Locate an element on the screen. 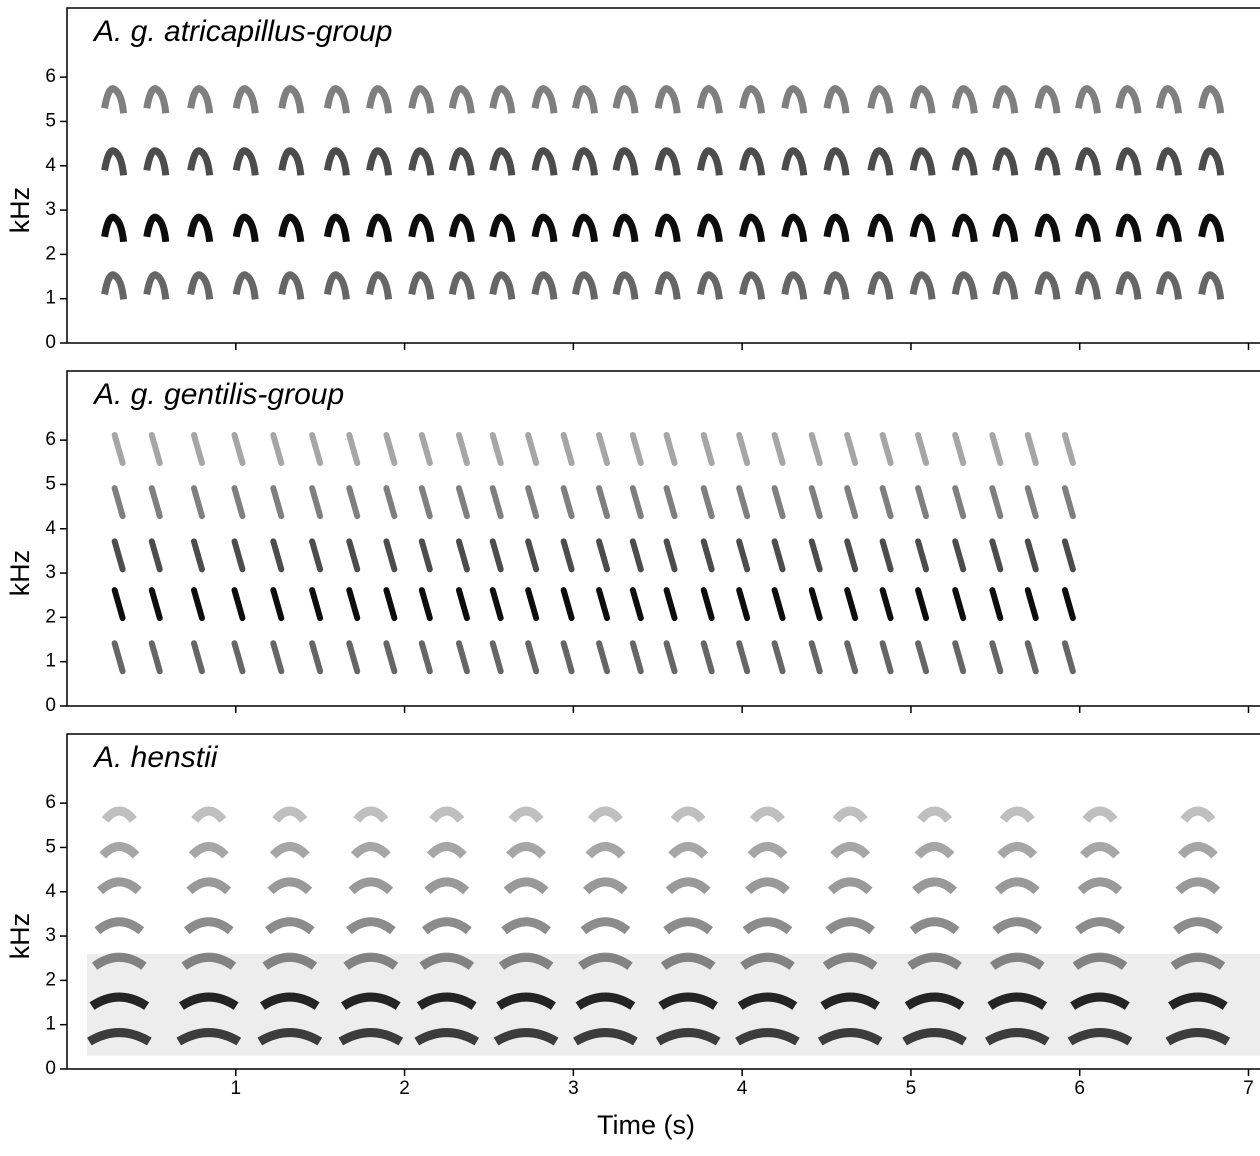 The height and width of the screenshot is (1156, 1260). y-tick-label: 2 is located at coordinates (50, 616).